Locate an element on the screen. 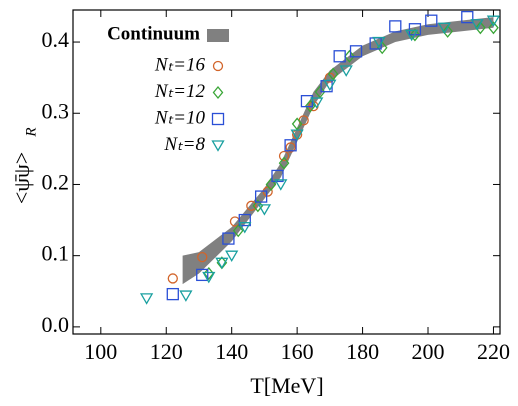 This screenshot has height=406, width=518. y-axis-label-group: <ψ̄ψ> R is located at coordinates (24, 165).